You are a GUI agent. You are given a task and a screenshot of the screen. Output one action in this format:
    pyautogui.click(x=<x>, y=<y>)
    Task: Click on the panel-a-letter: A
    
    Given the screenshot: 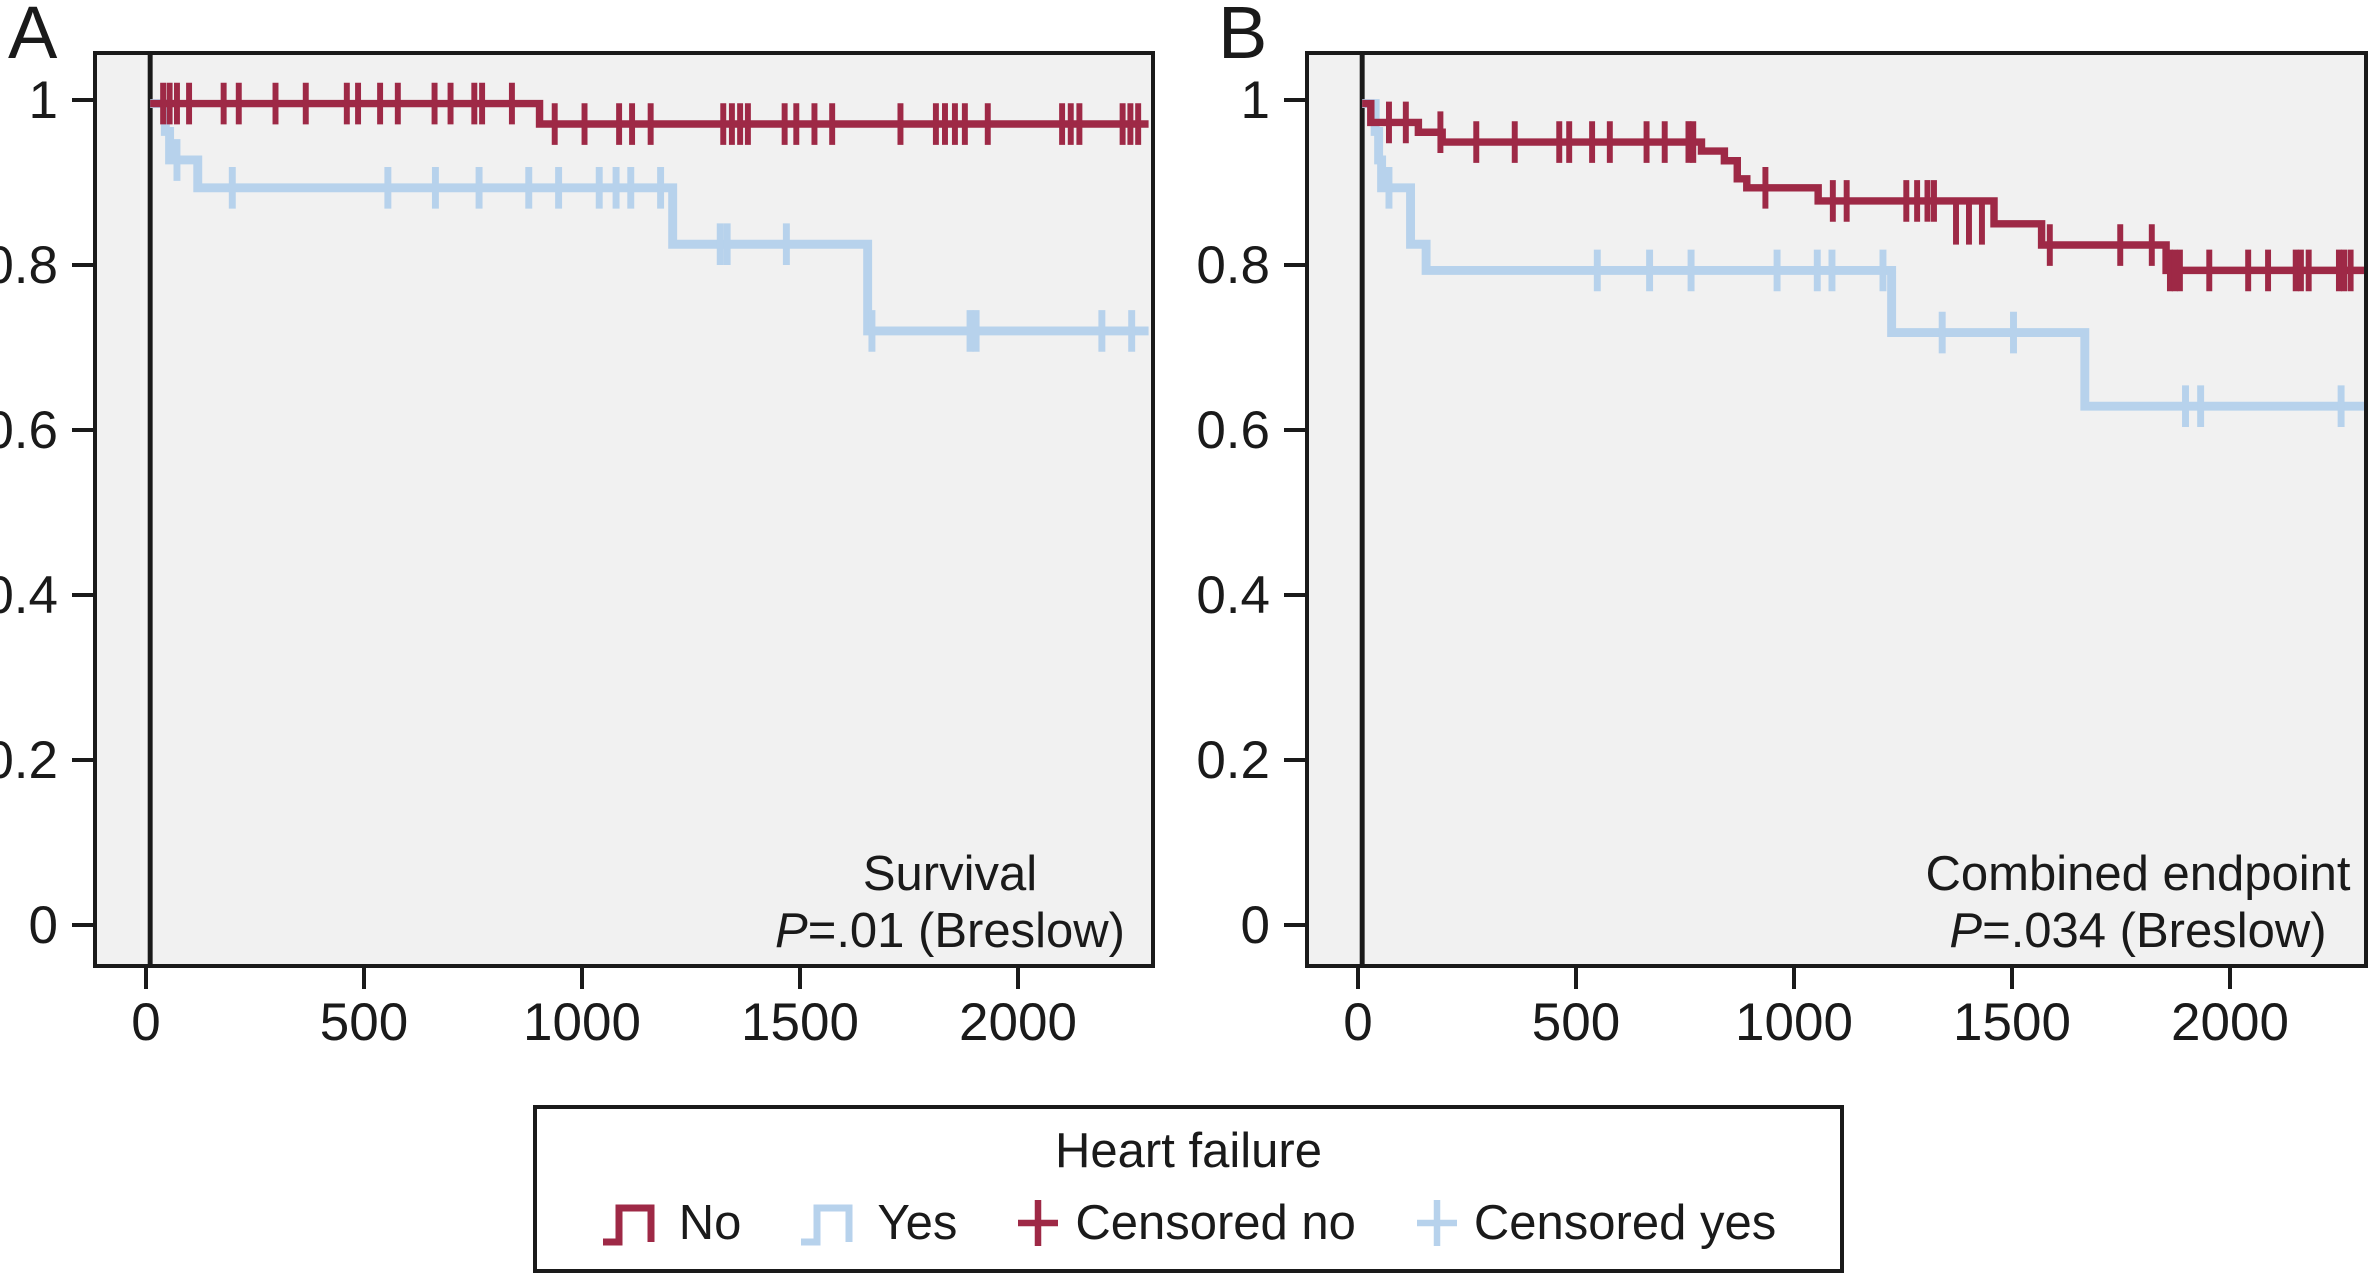 What is the action you would take?
    pyautogui.click(x=33, y=37)
    